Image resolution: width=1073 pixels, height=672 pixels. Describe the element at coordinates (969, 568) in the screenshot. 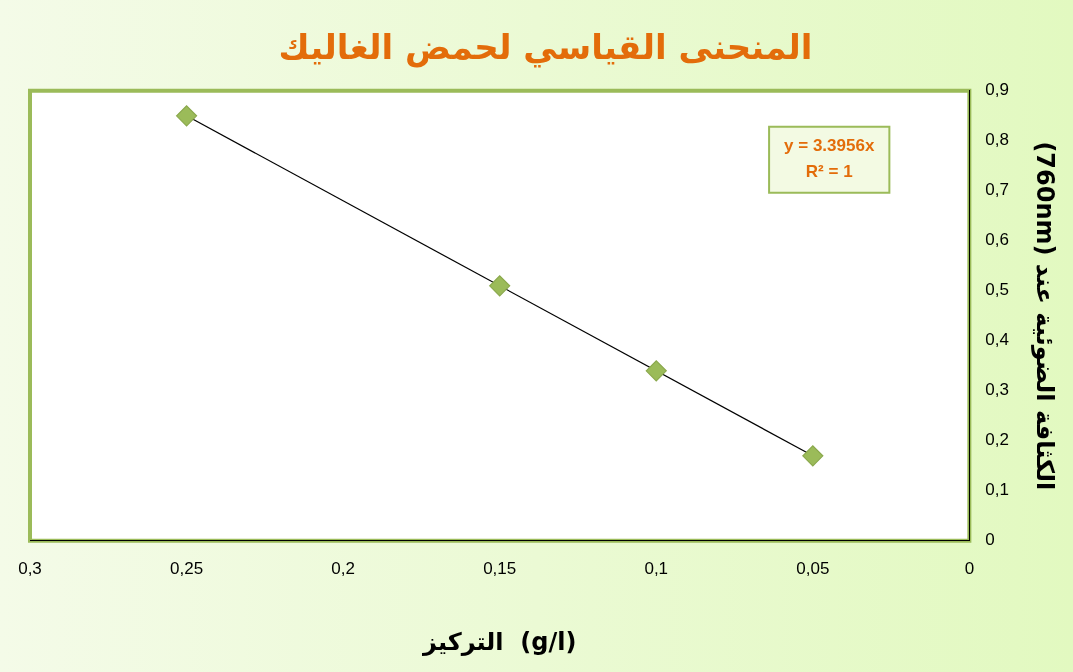

I see `x-tick-label: 0` at that location.